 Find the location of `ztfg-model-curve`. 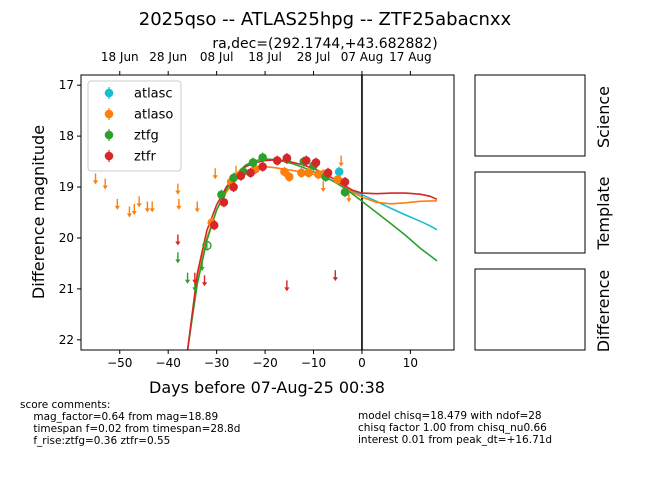

ztfg-model-curve is located at coordinates (312, 254).